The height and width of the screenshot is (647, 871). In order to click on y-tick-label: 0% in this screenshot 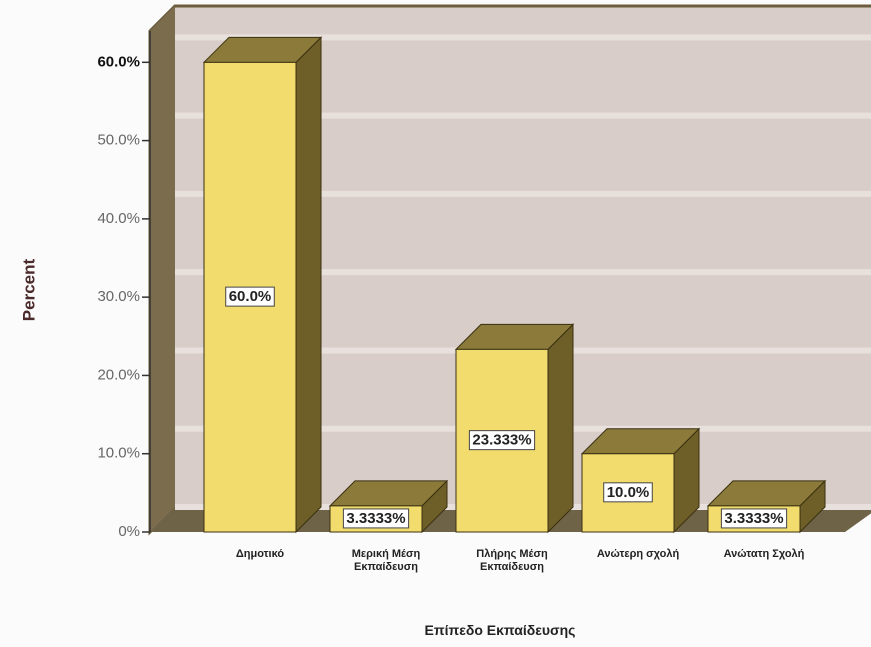, I will do `click(129, 531)`.